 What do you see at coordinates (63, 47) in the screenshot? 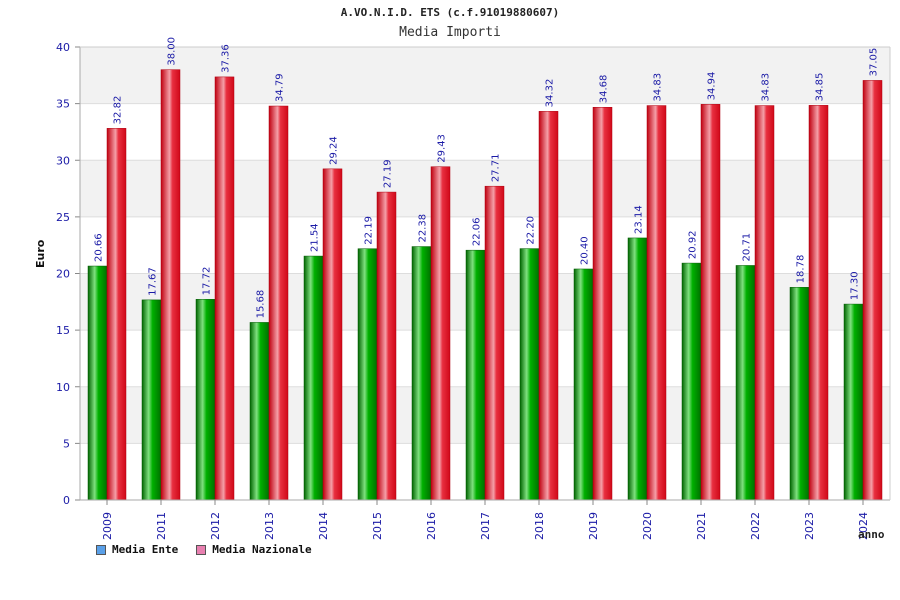
I see `y-tick-label: 40` at bounding box center [63, 47].